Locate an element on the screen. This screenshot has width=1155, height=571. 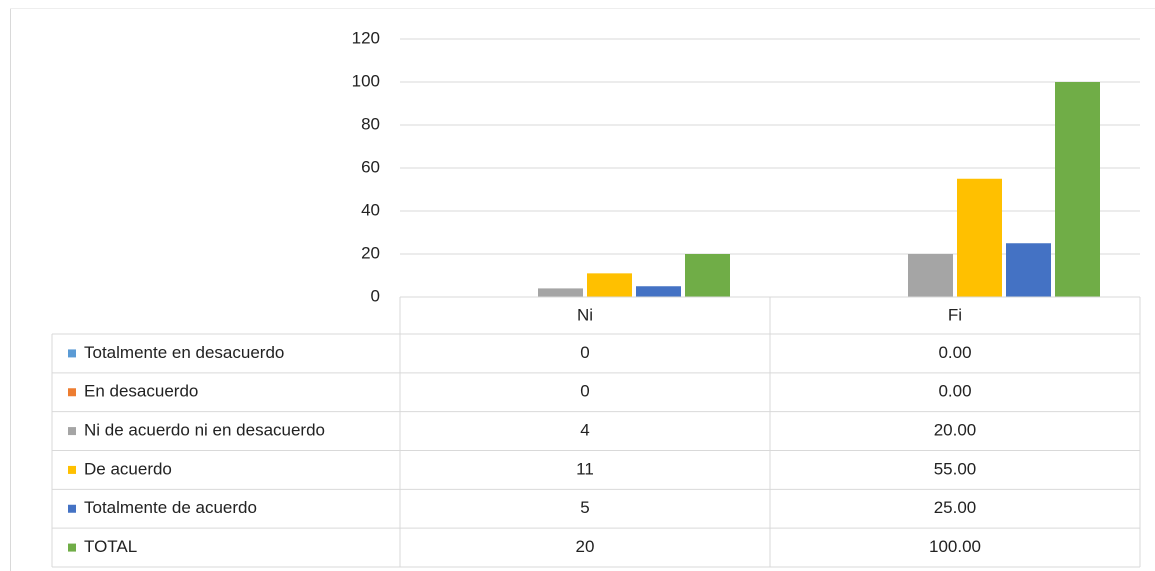
table-value: 4 is located at coordinates (584, 430).